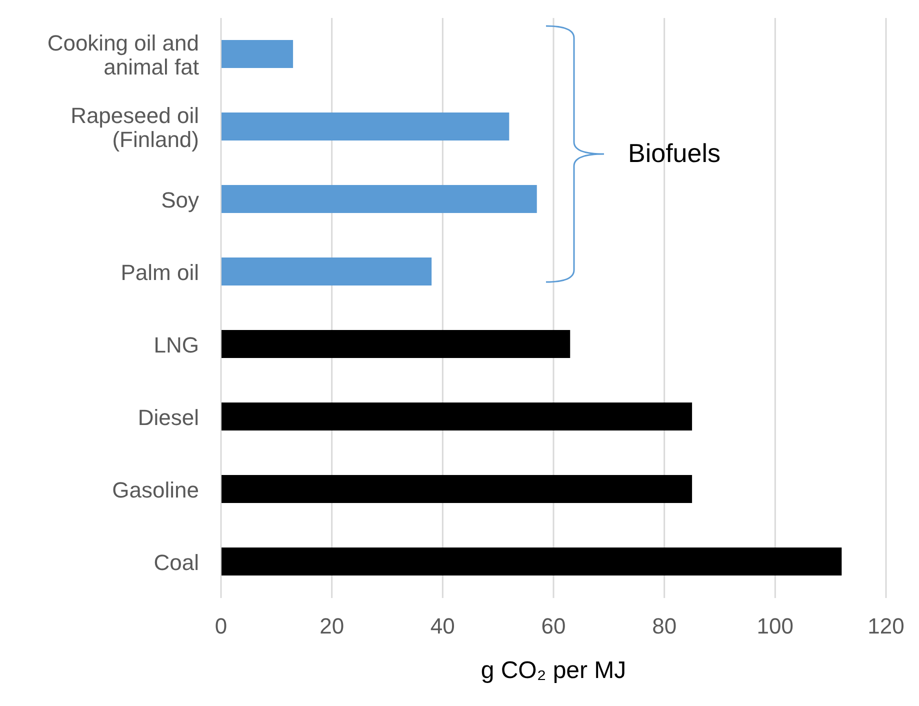 Image resolution: width=919 pixels, height=706 pixels. Describe the element at coordinates (176, 344) in the screenshot. I see `y-tick-label: LNG` at that location.